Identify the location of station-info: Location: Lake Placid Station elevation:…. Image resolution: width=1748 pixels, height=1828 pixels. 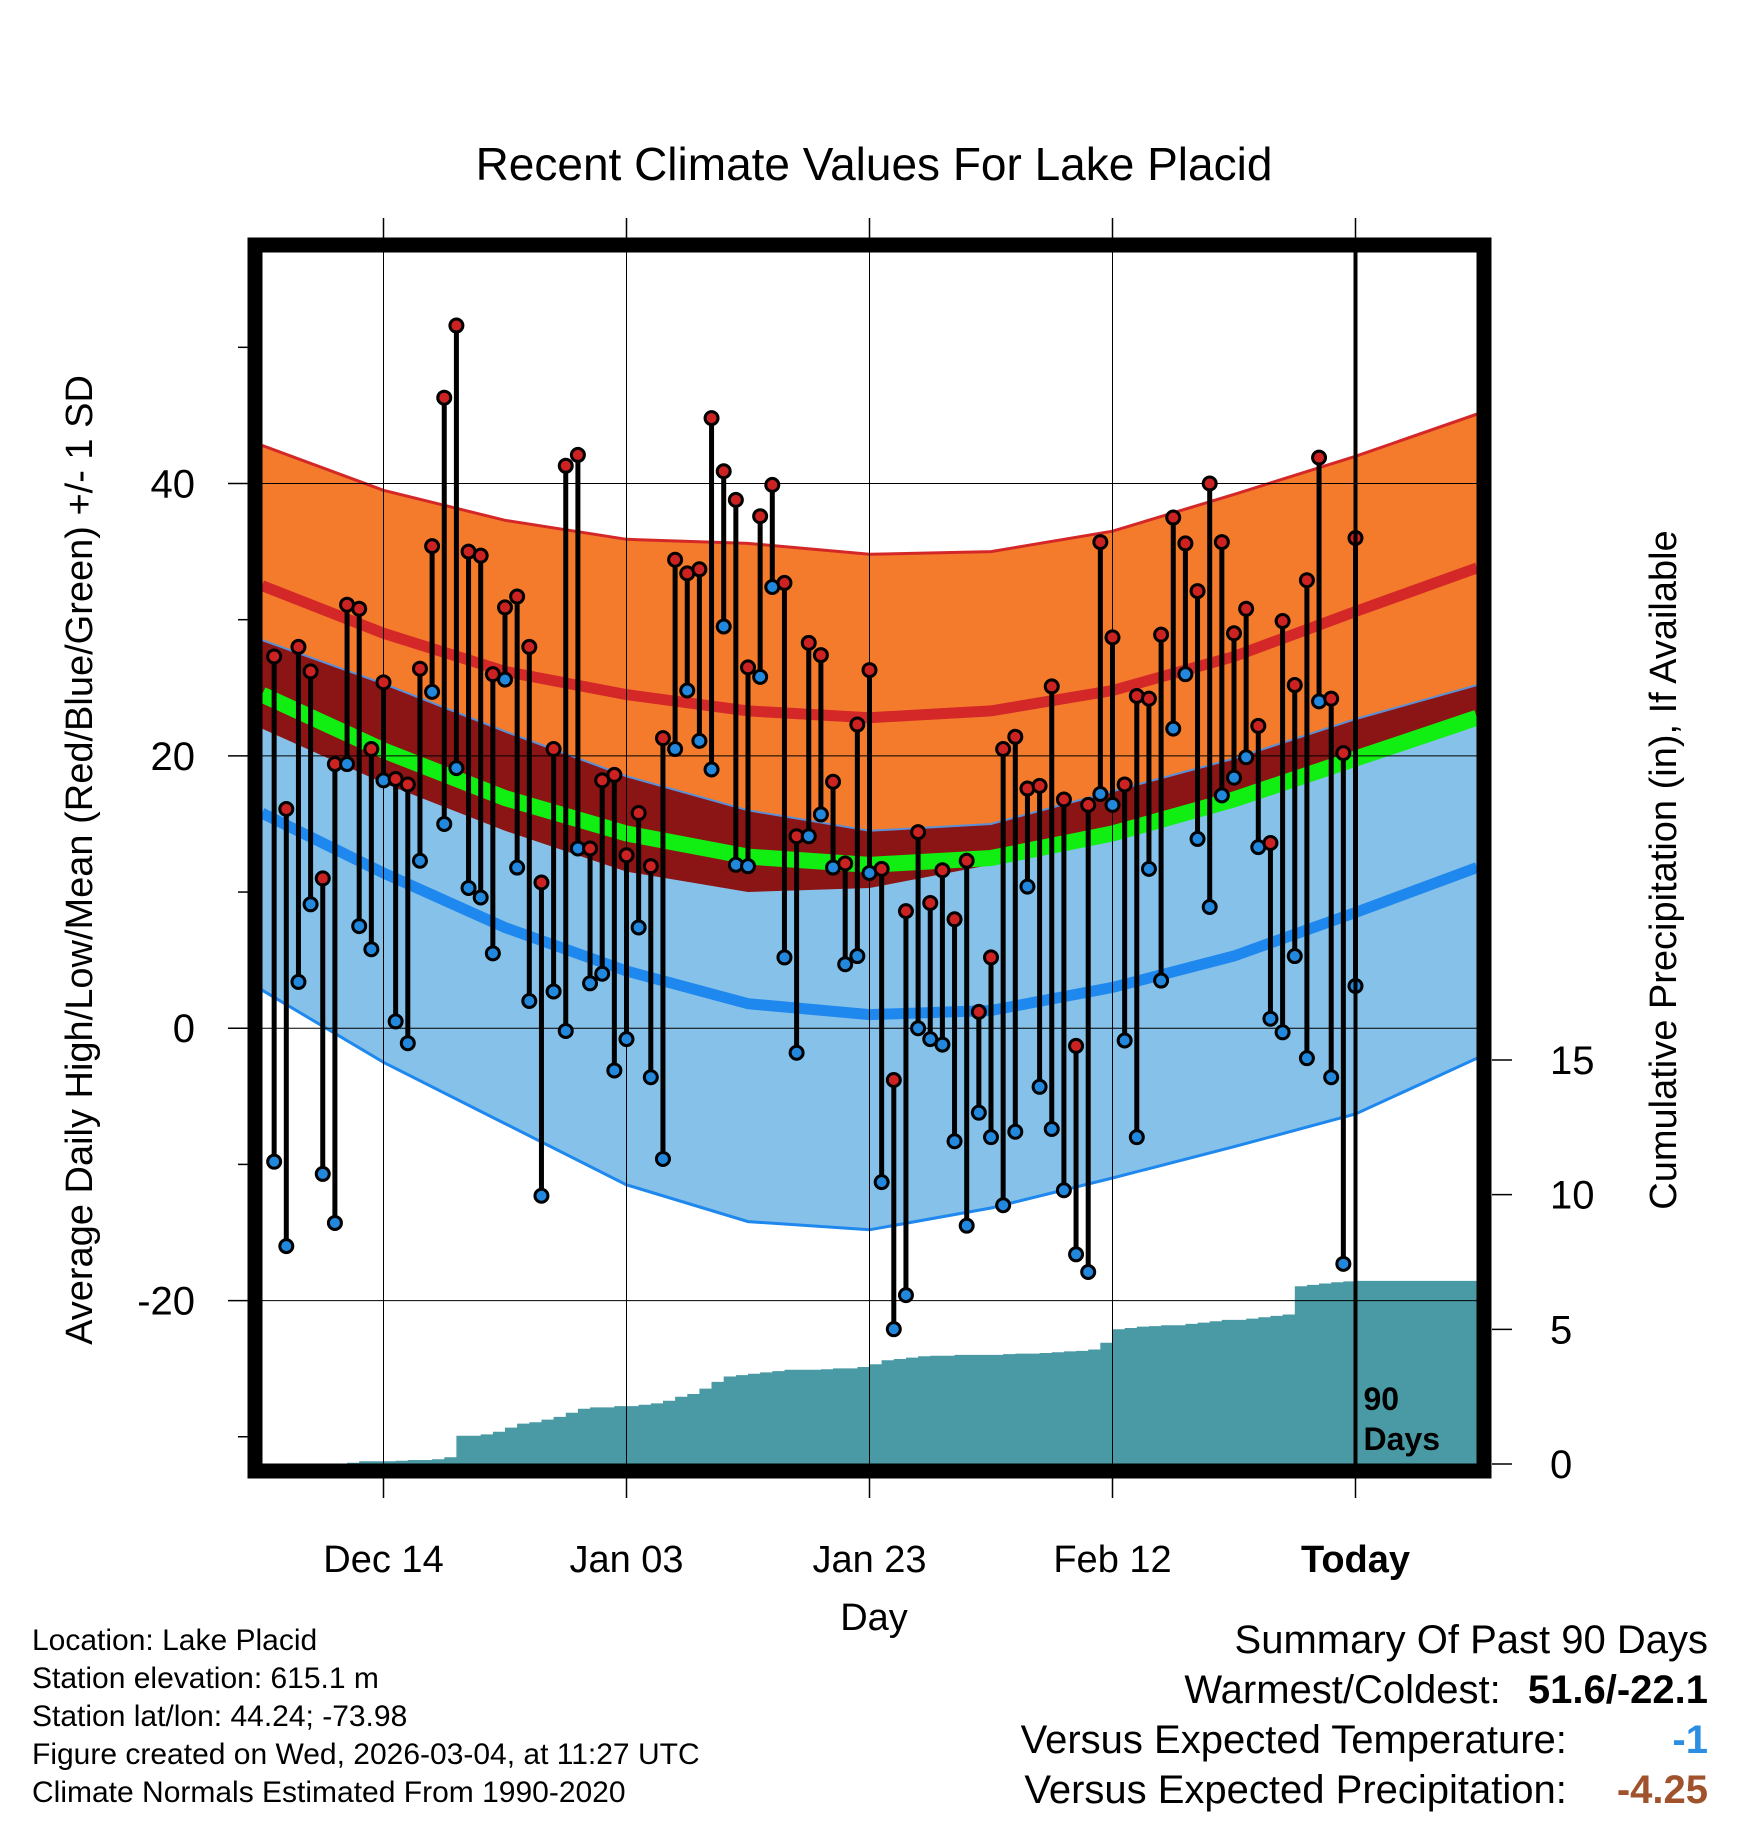
(366, 1717).